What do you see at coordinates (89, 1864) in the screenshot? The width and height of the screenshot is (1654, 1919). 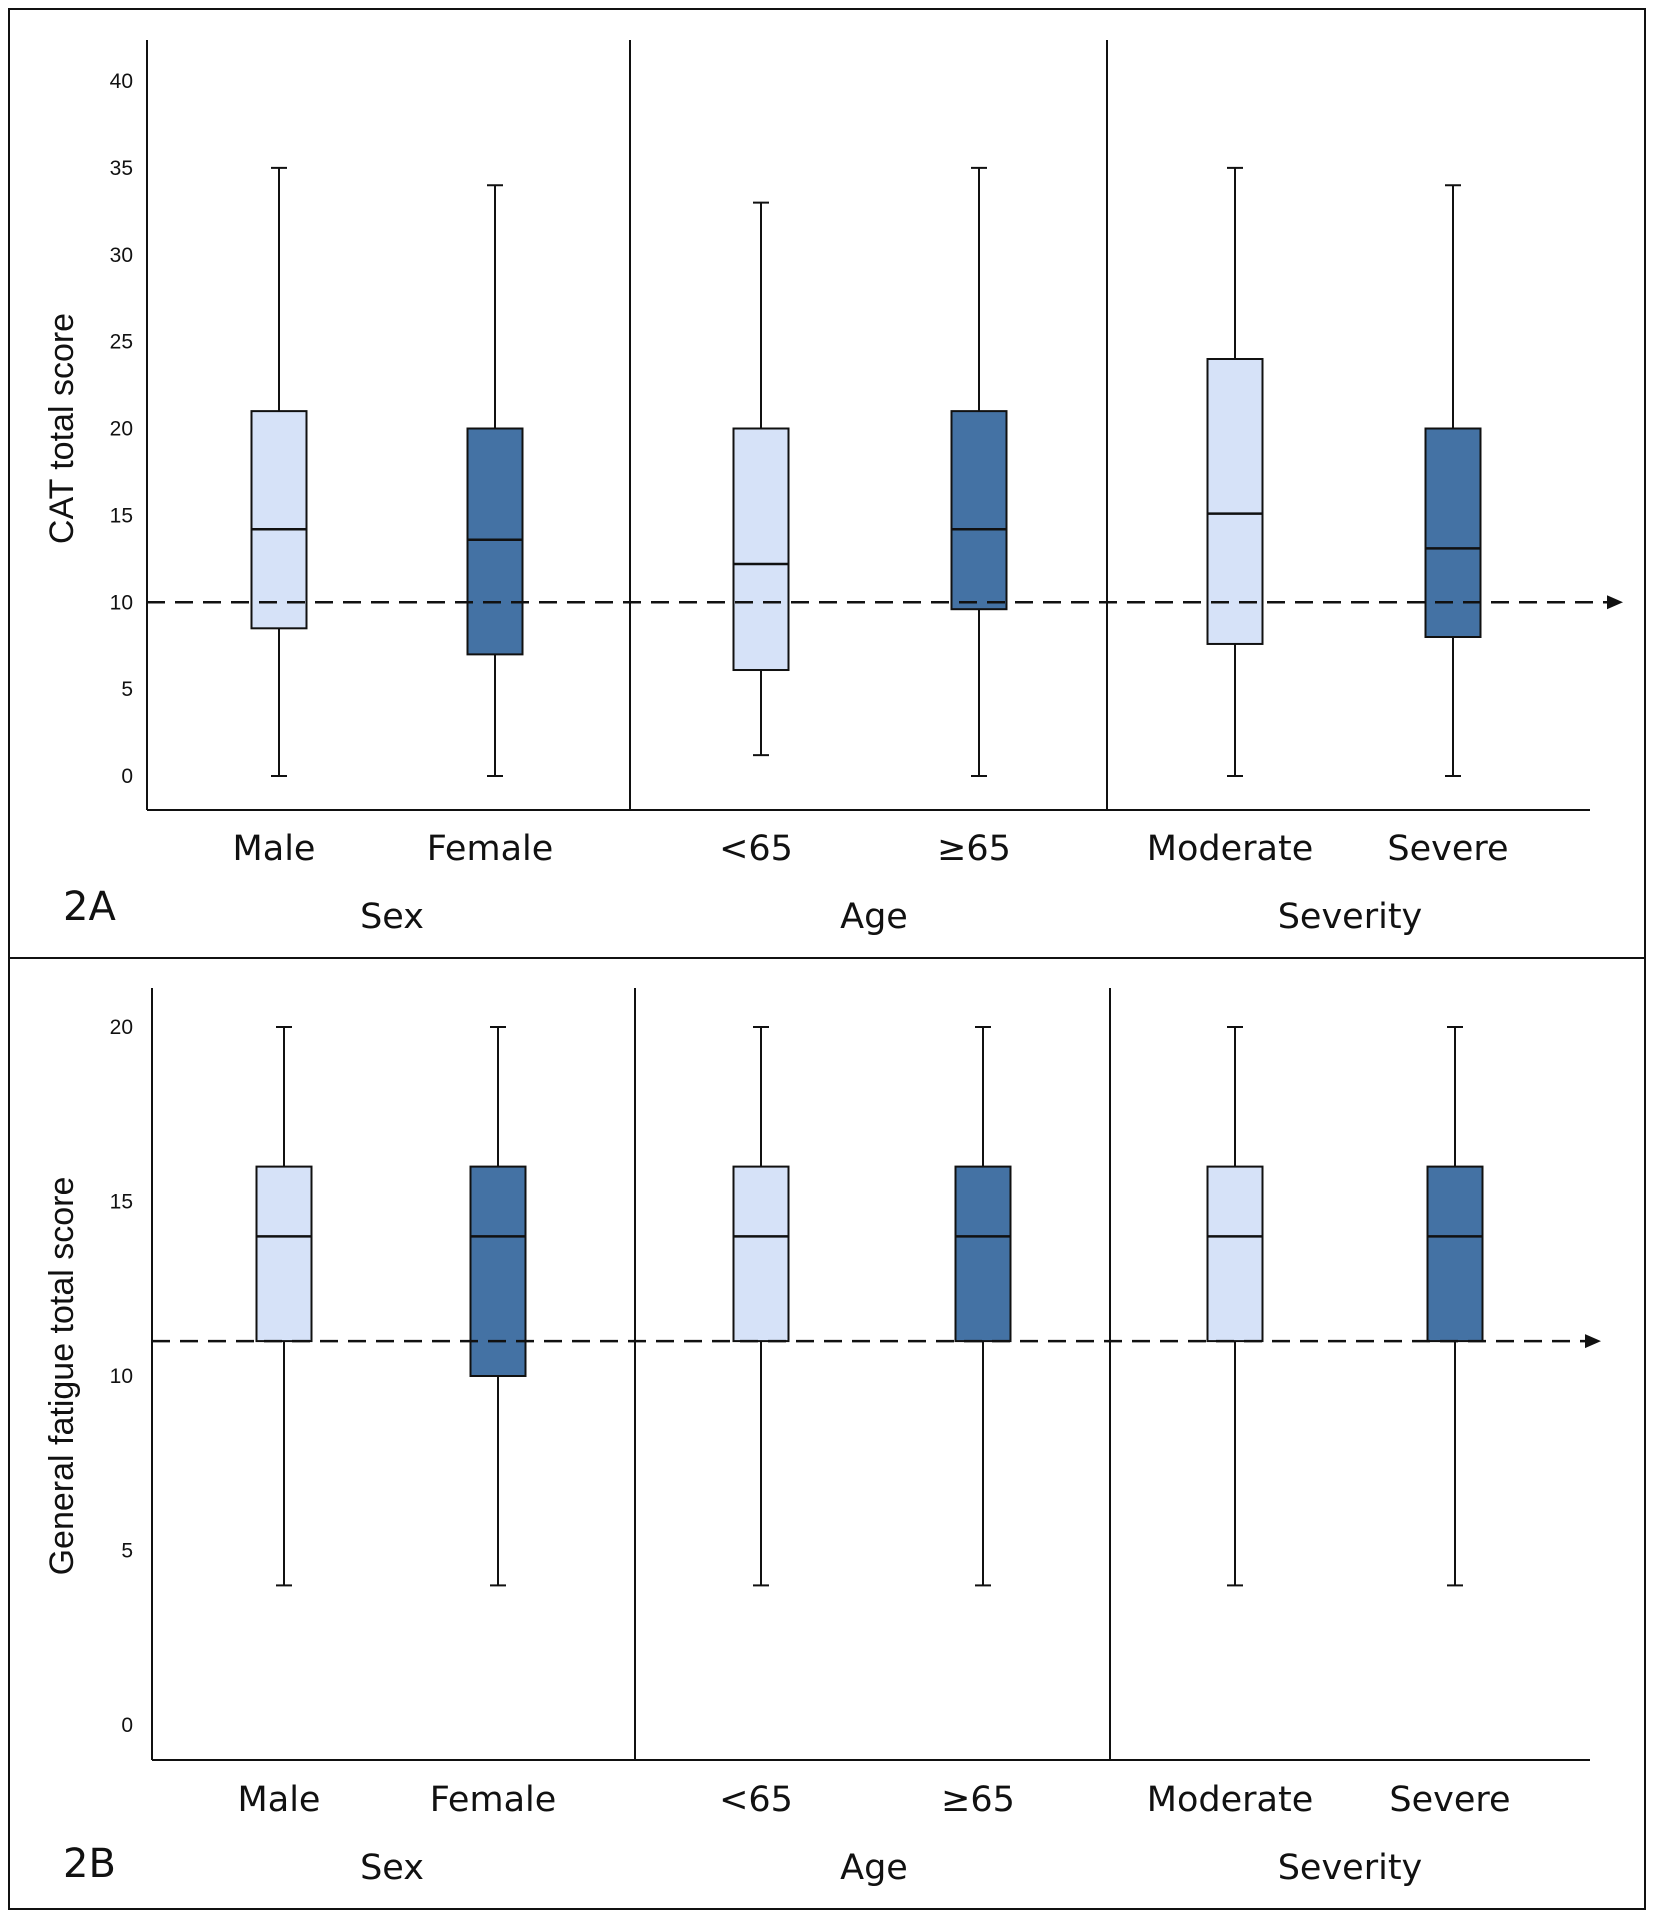 I see `panel-label: 2B` at bounding box center [89, 1864].